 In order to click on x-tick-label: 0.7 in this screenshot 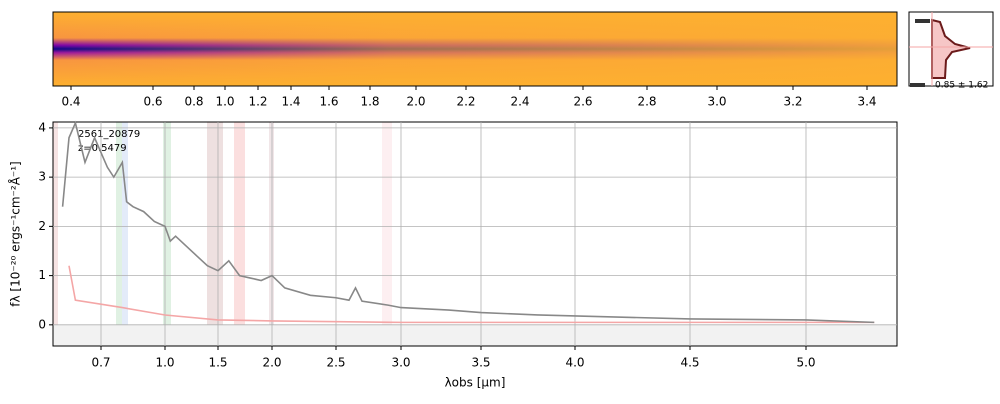, I will do `click(100, 363)`.